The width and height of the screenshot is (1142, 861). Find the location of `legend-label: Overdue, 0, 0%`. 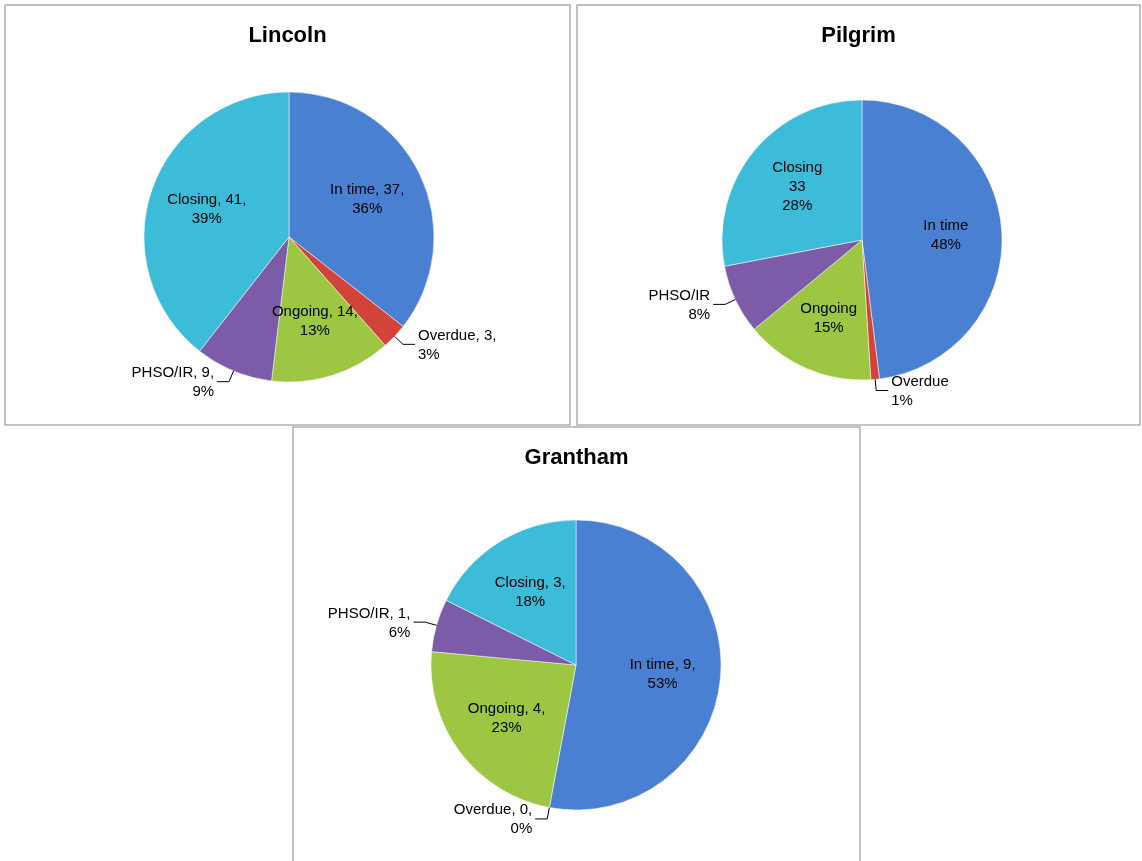

legend-label: Overdue, 0, 0% is located at coordinates (493, 818).